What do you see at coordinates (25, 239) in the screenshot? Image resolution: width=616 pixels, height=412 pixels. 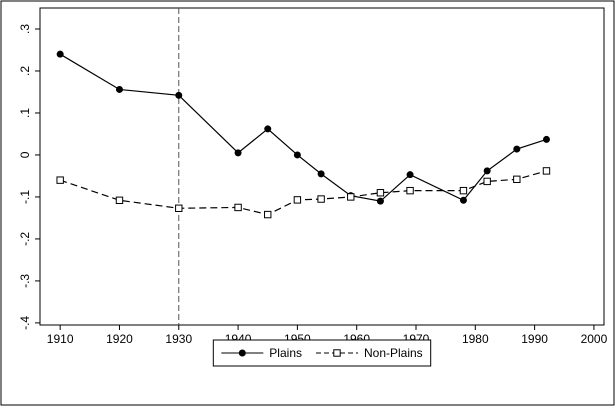 I see `y-tick-label: -.2` at bounding box center [25, 239].